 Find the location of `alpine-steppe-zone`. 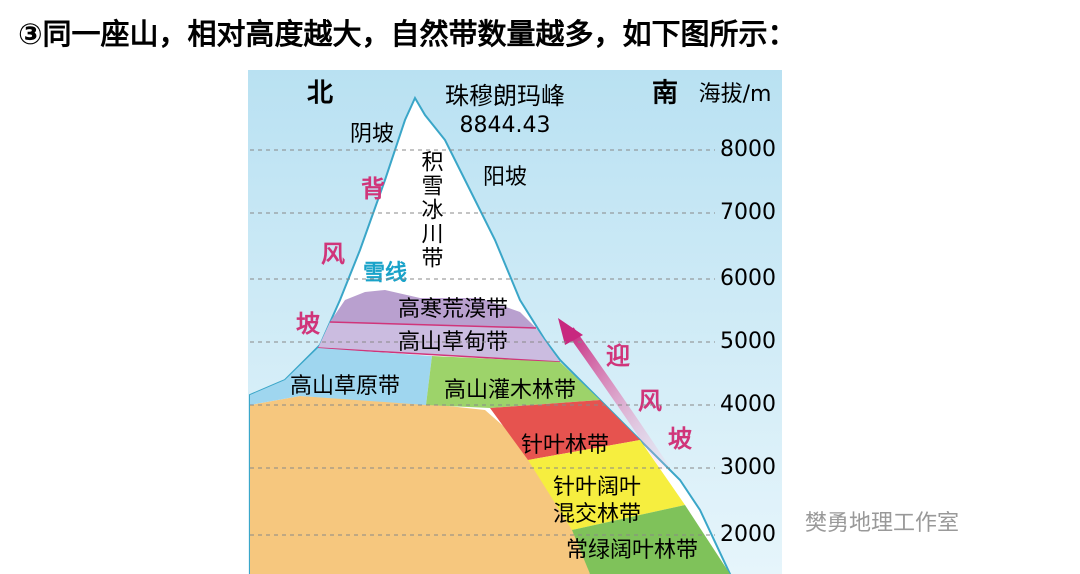

alpine-steppe-zone is located at coordinates (341, 376).